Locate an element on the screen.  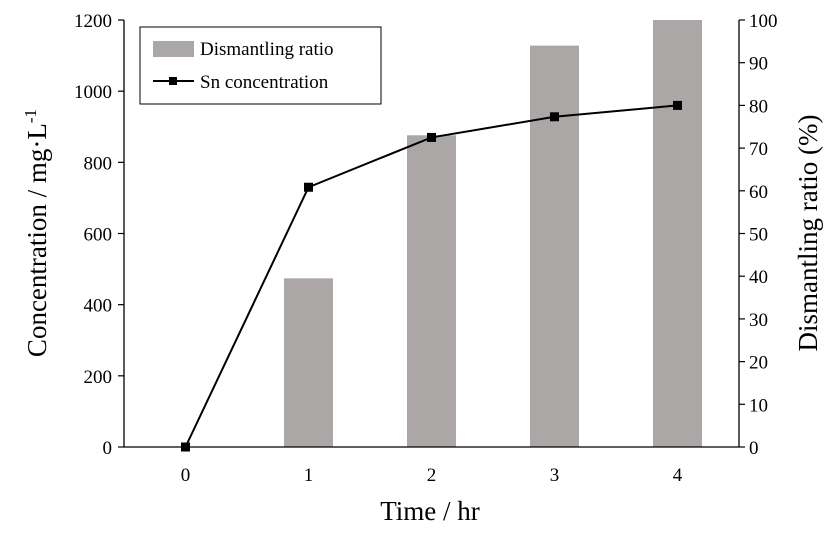
legend-label-sn-concentration: Sn concentration is located at coordinates (264, 82).